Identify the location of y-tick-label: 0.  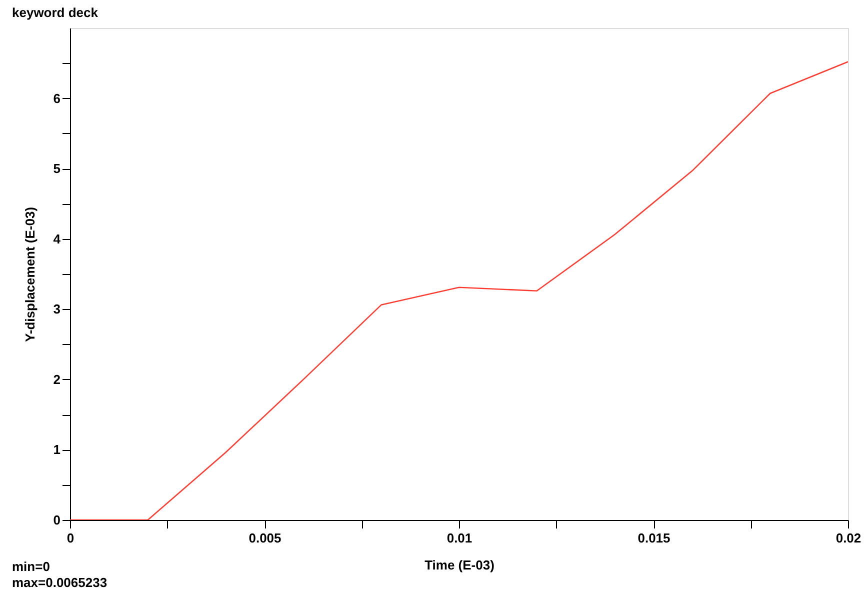
(56, 520).